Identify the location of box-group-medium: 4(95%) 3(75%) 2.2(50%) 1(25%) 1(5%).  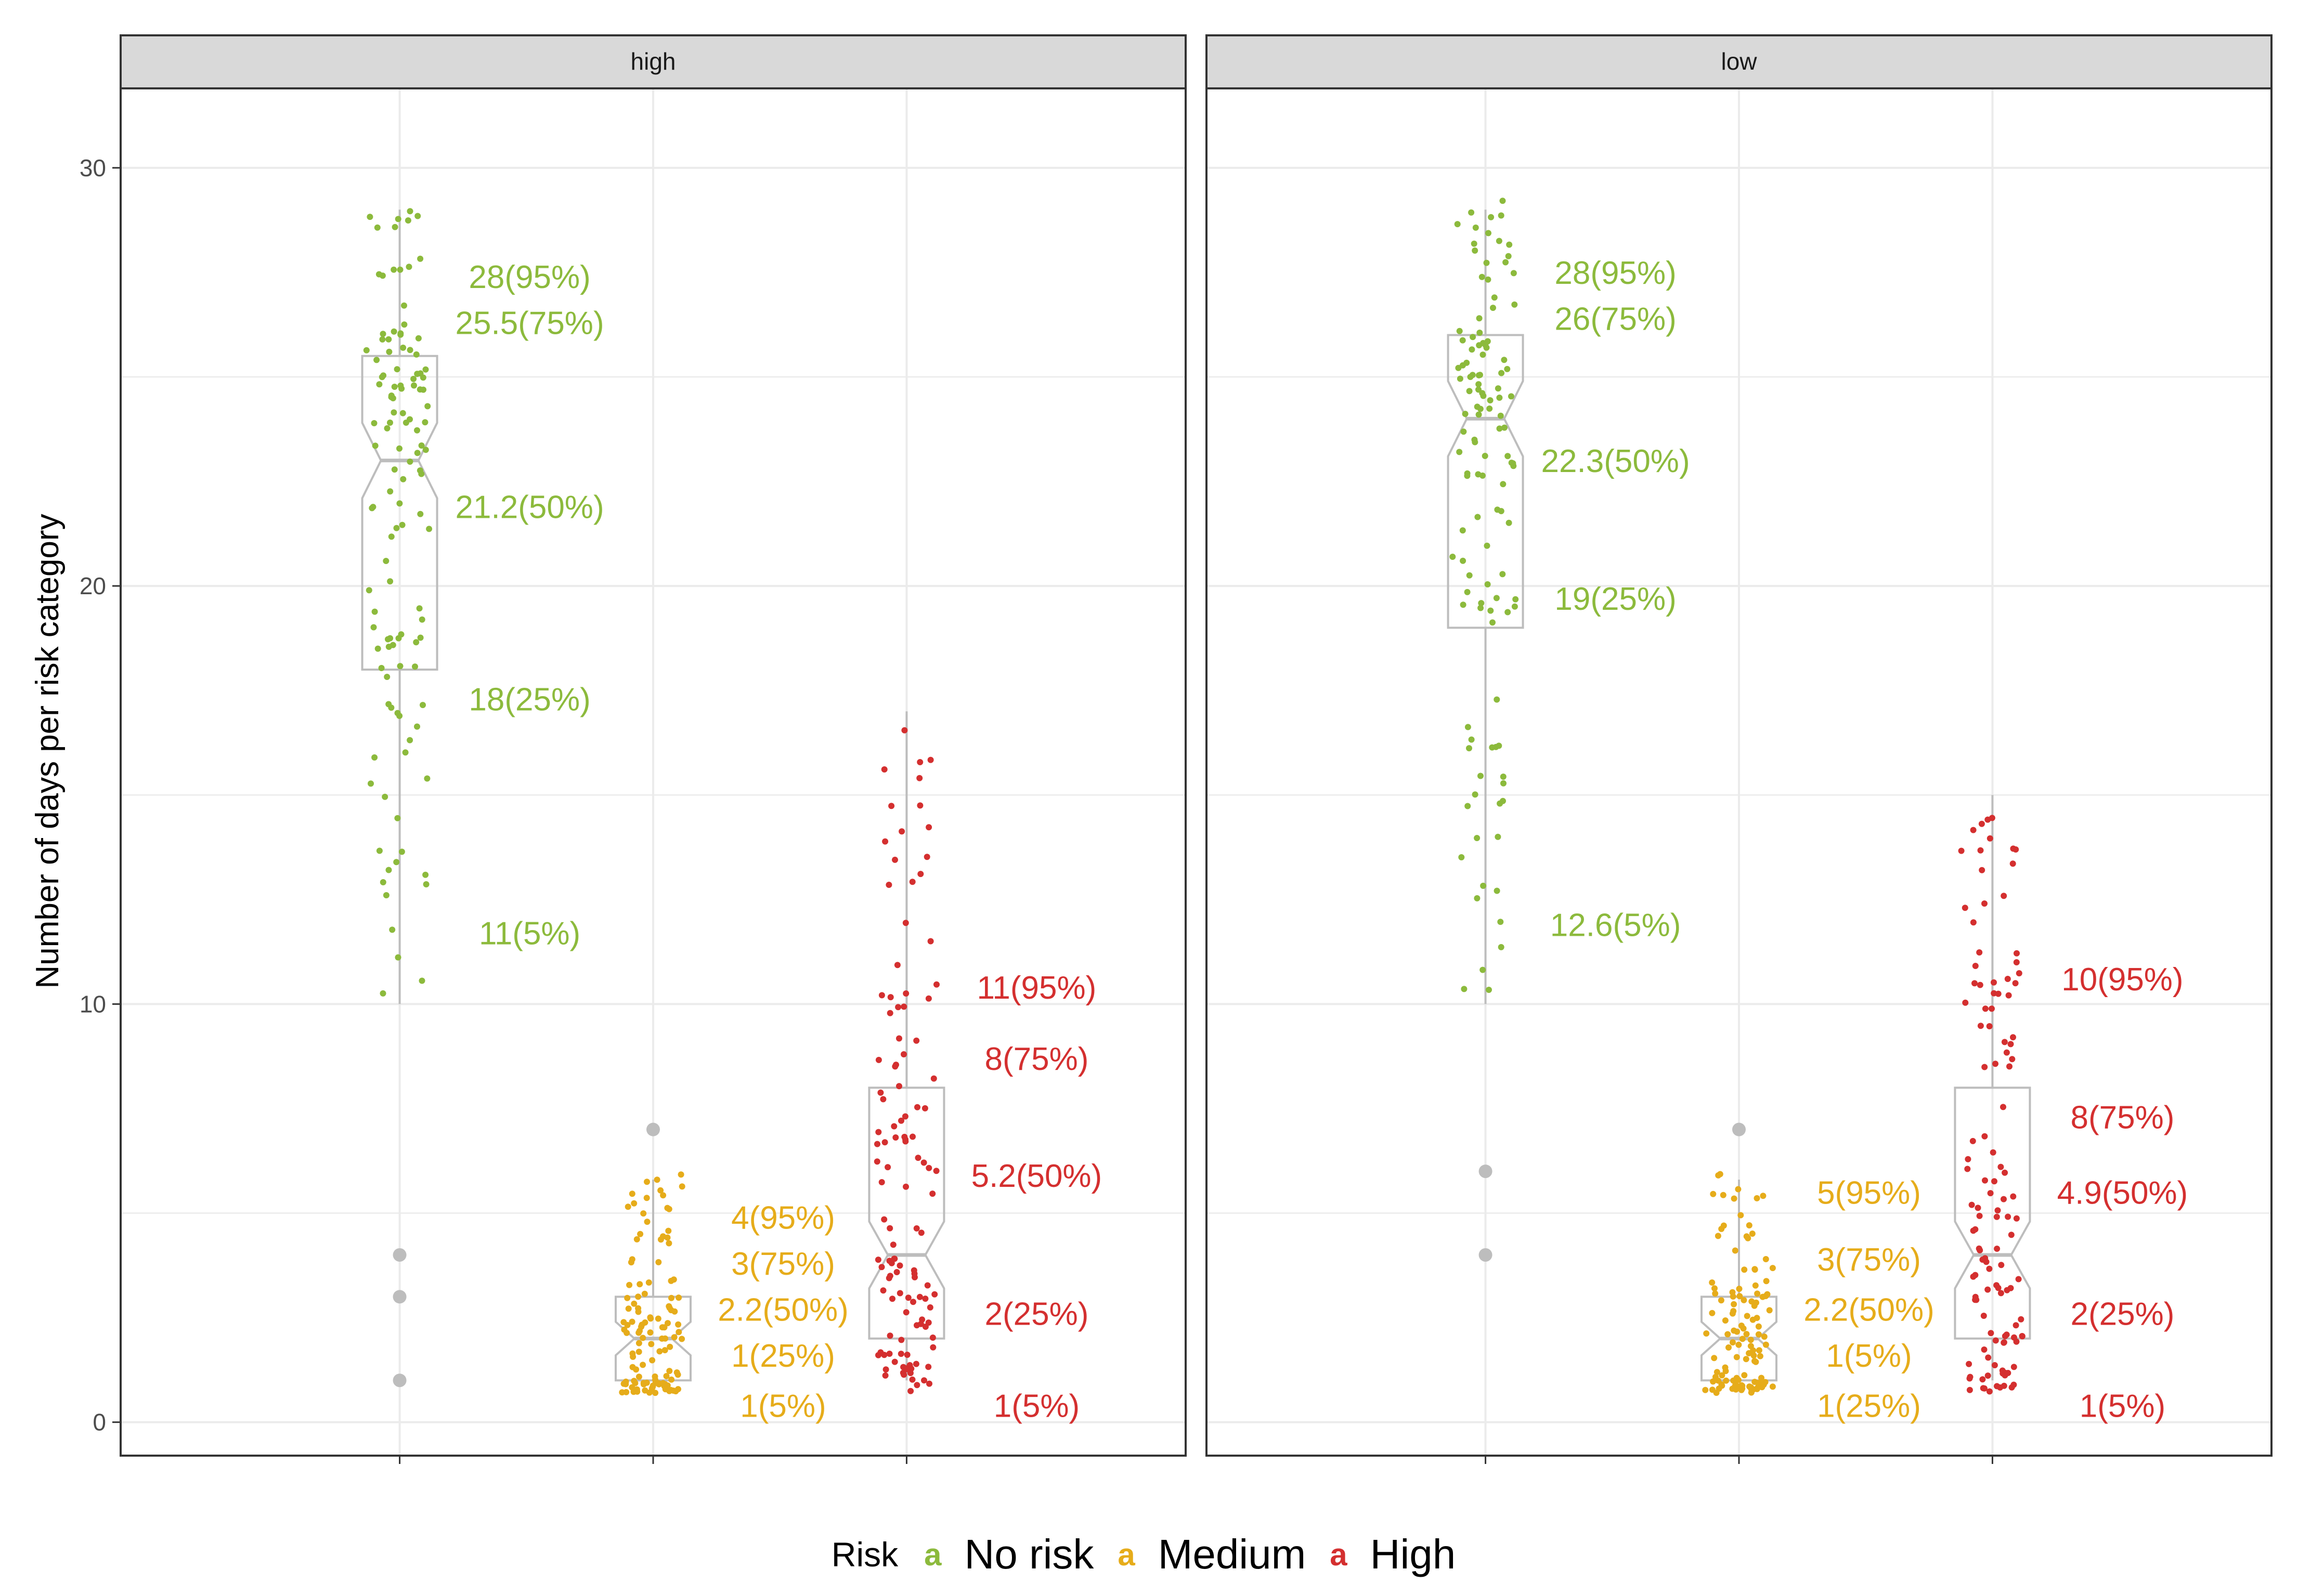
(732, 1273).